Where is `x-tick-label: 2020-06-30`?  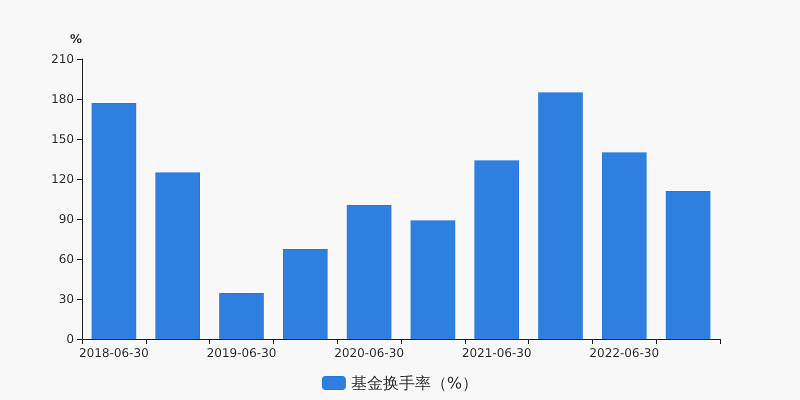 x-tick-label: 2020-06-30 is located at coordinates (369, 353).